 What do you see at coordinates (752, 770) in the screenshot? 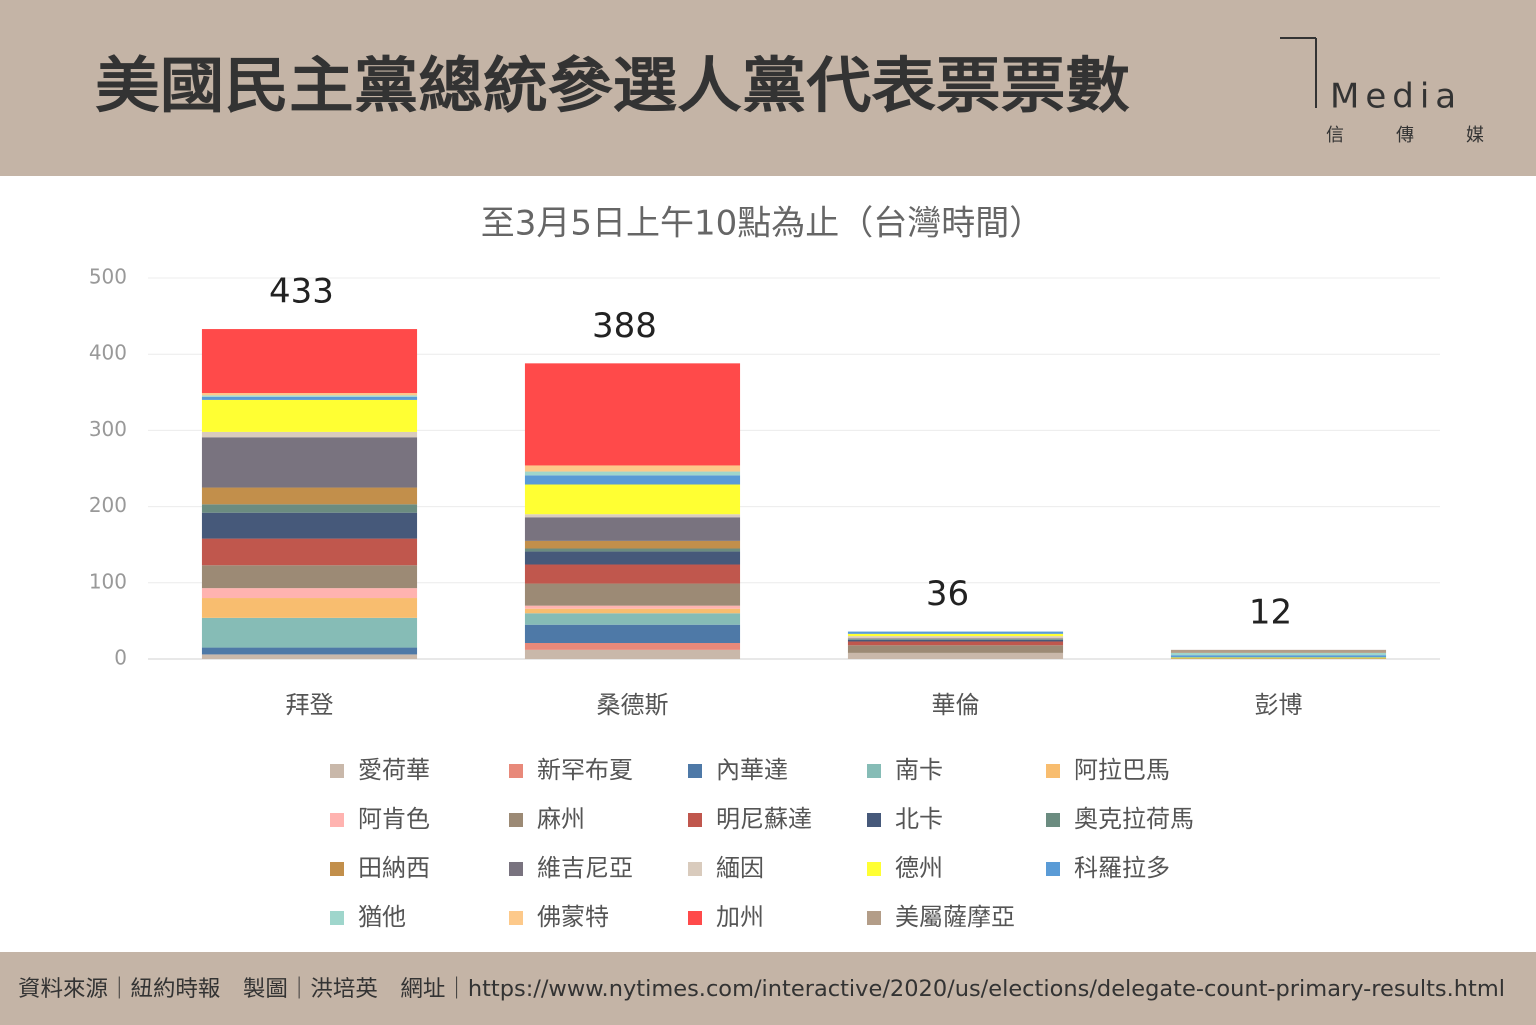
I see `legend-label: 內華達` at bounding box center [752, 770].